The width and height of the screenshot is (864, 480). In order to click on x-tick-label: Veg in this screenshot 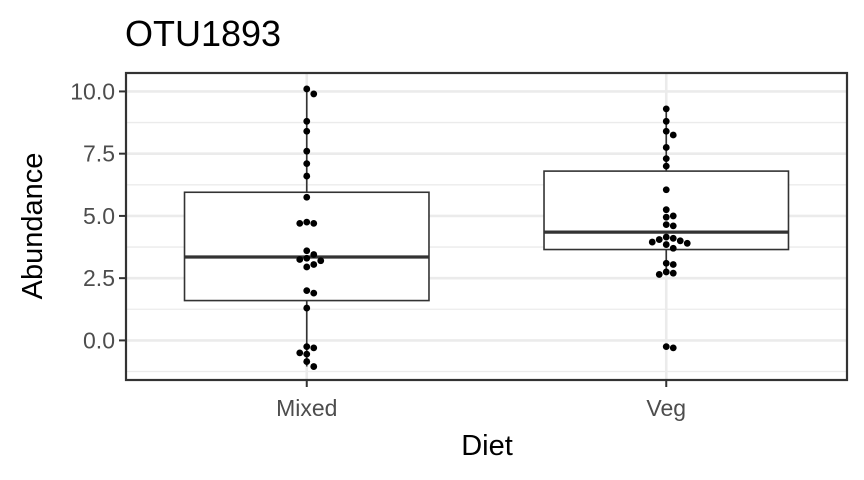, I will do `click(666, 408)`.